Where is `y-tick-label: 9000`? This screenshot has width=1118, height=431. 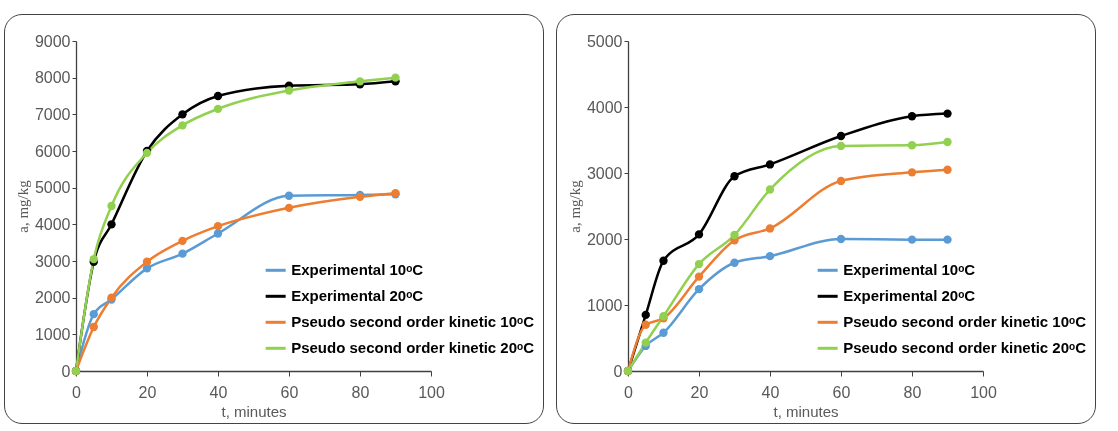 y-tick-label: 9000 is located at coordinates (52, 41).